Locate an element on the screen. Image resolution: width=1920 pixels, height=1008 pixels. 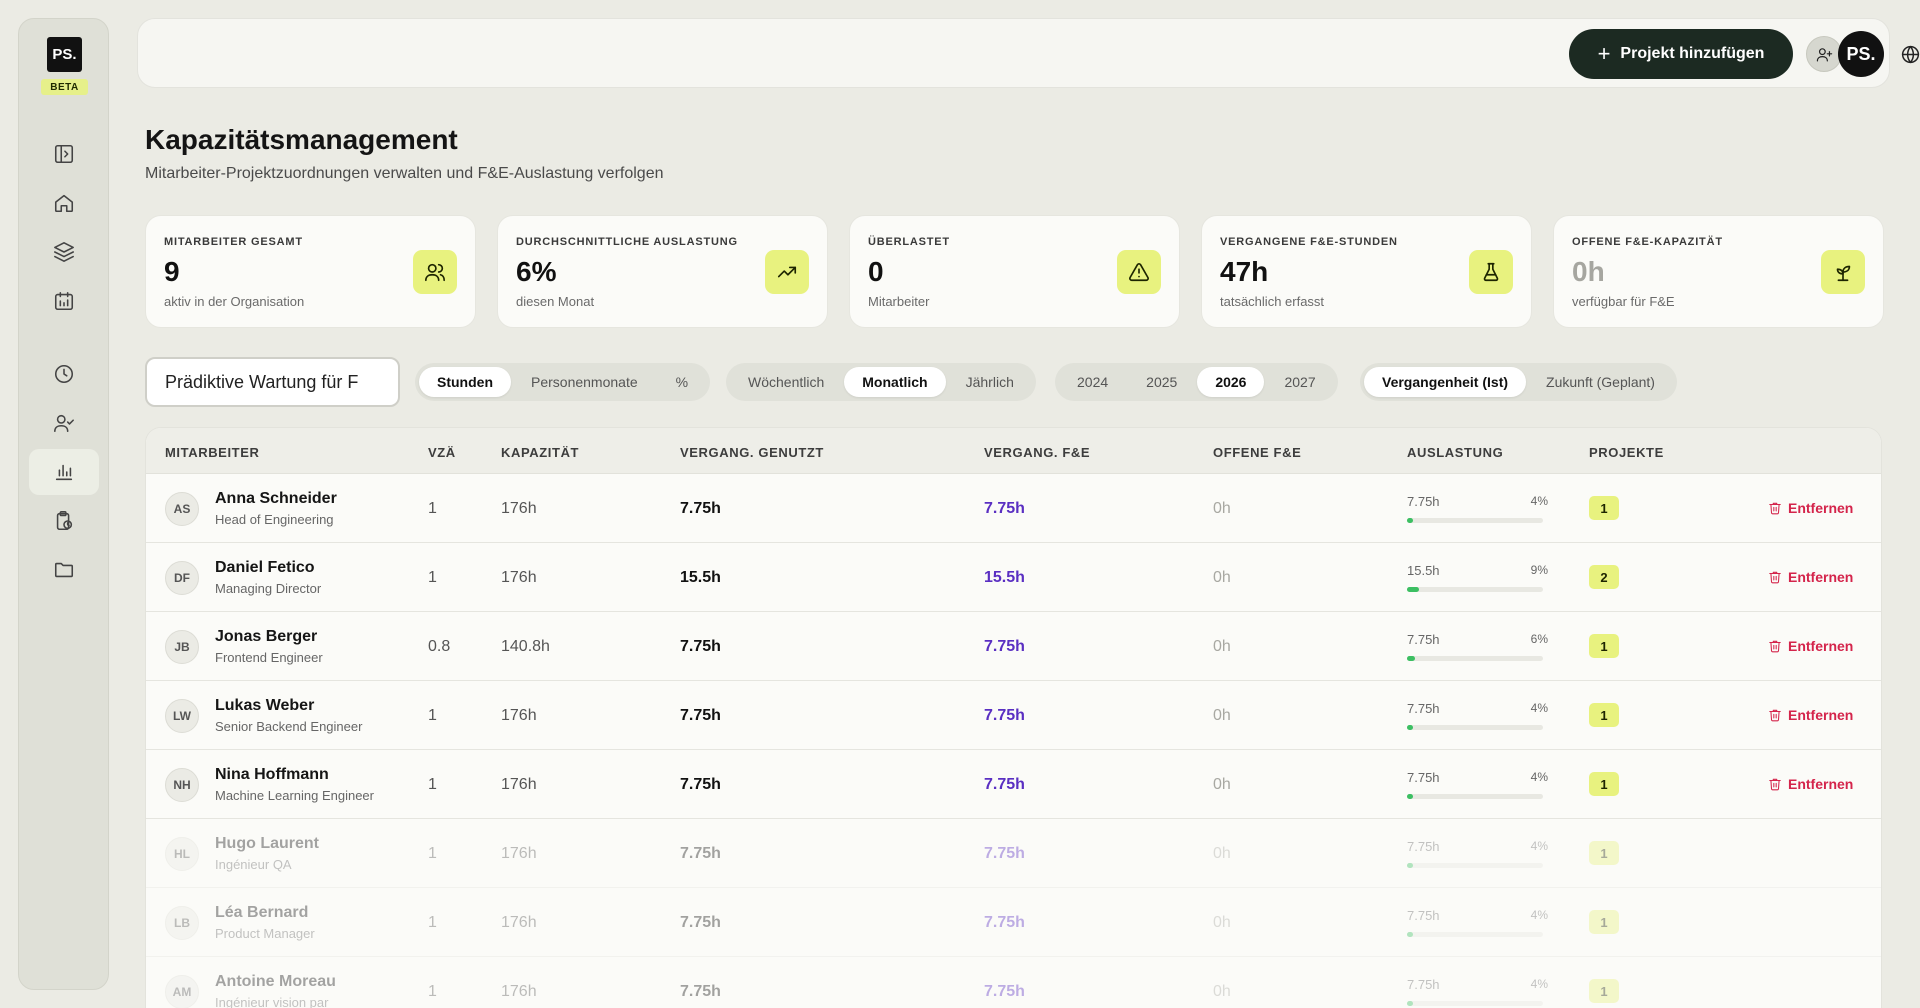
employee-name: Nina Hoffmann is located at coordinates (272, 774).